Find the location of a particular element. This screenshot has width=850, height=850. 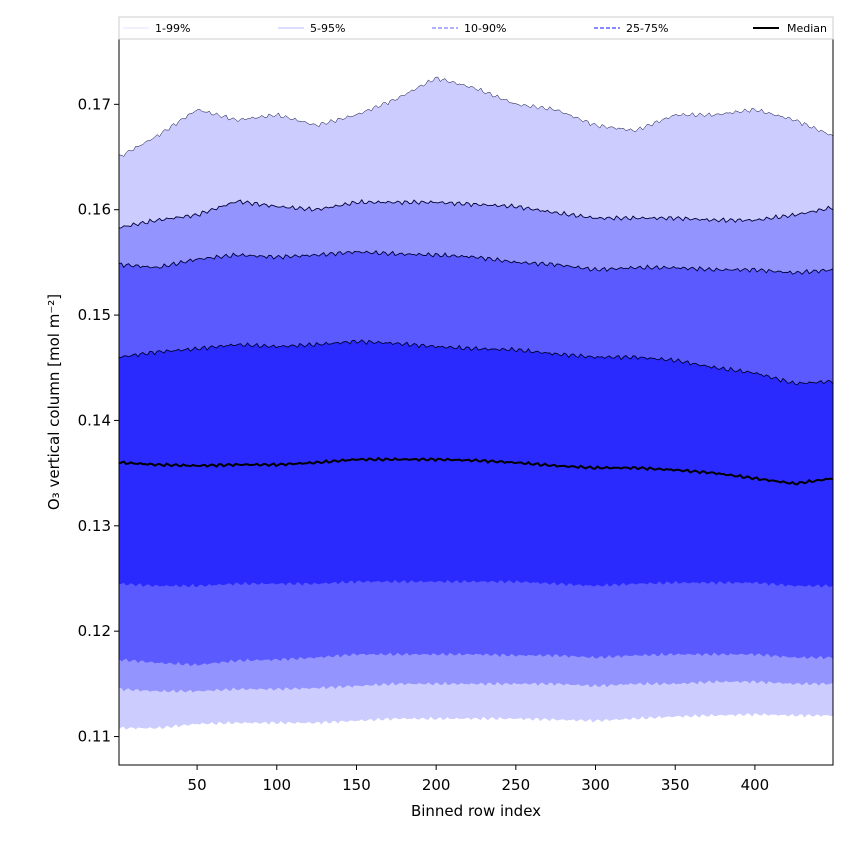

x-tick-label: 250 is located at coordinates (516, 785).